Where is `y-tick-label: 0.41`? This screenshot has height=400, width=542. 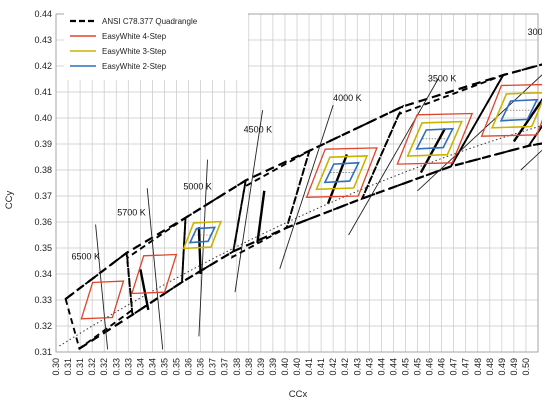
y-tick-label: 0.41 is located at coordinates (43, 92).